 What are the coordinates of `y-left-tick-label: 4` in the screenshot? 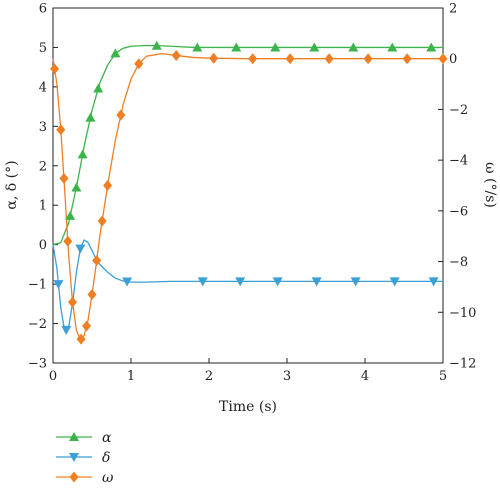 It's located at (43, 87).